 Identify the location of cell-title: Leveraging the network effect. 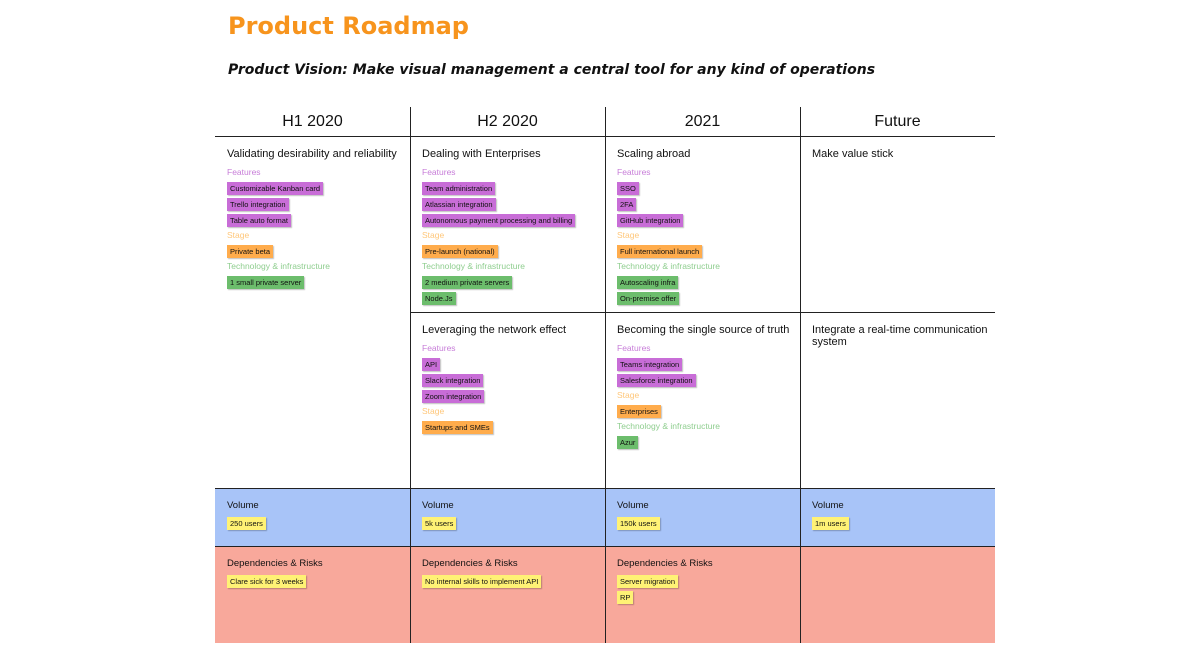
(494, 330).